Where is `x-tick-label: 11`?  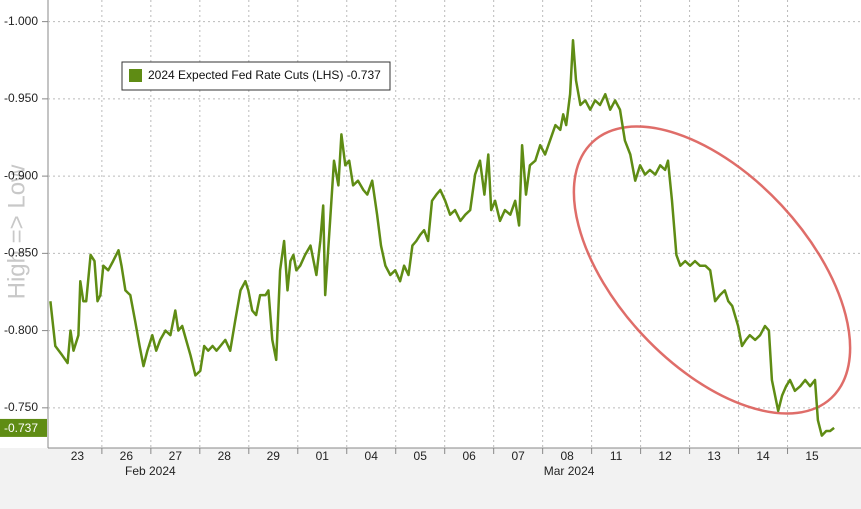 x-tick-label: 11 is located at coordinates (616, 456).